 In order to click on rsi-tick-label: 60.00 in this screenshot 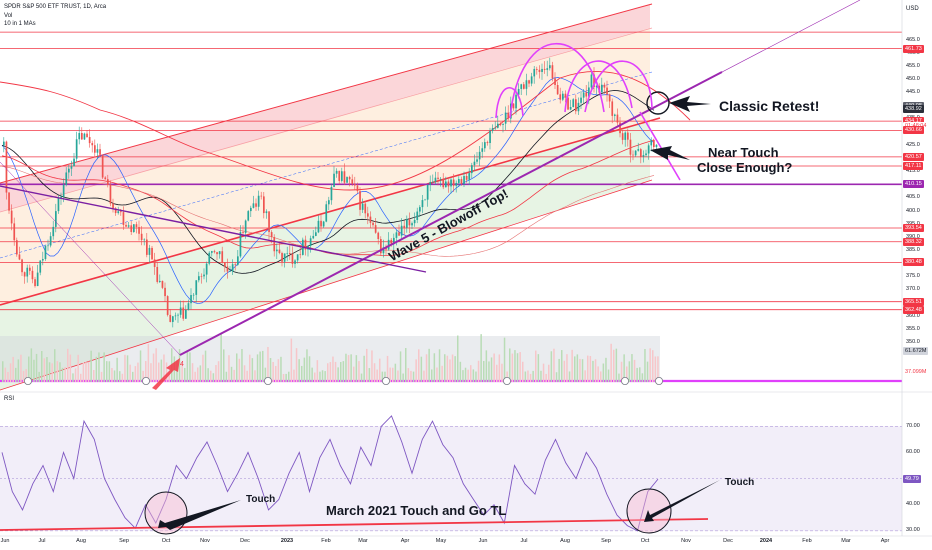, I will do `click(913, 451)`.